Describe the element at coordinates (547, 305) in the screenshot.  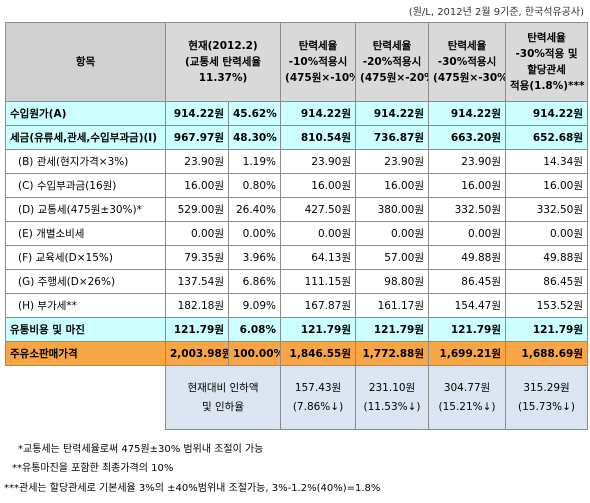
I see `cell: 153.52원` at that location.